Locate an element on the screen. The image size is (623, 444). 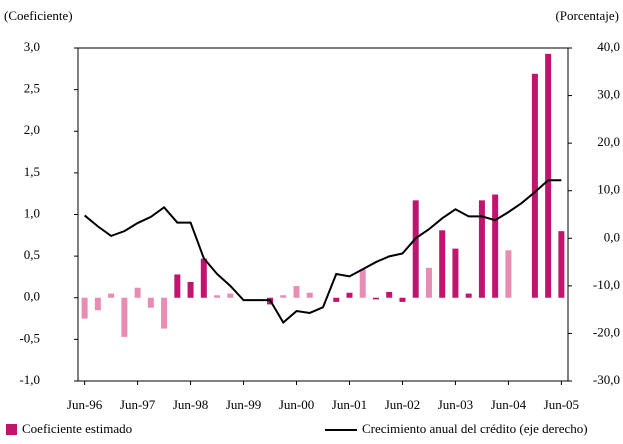
y-tick-label: 3,0 is located at coordinates (32, 46).